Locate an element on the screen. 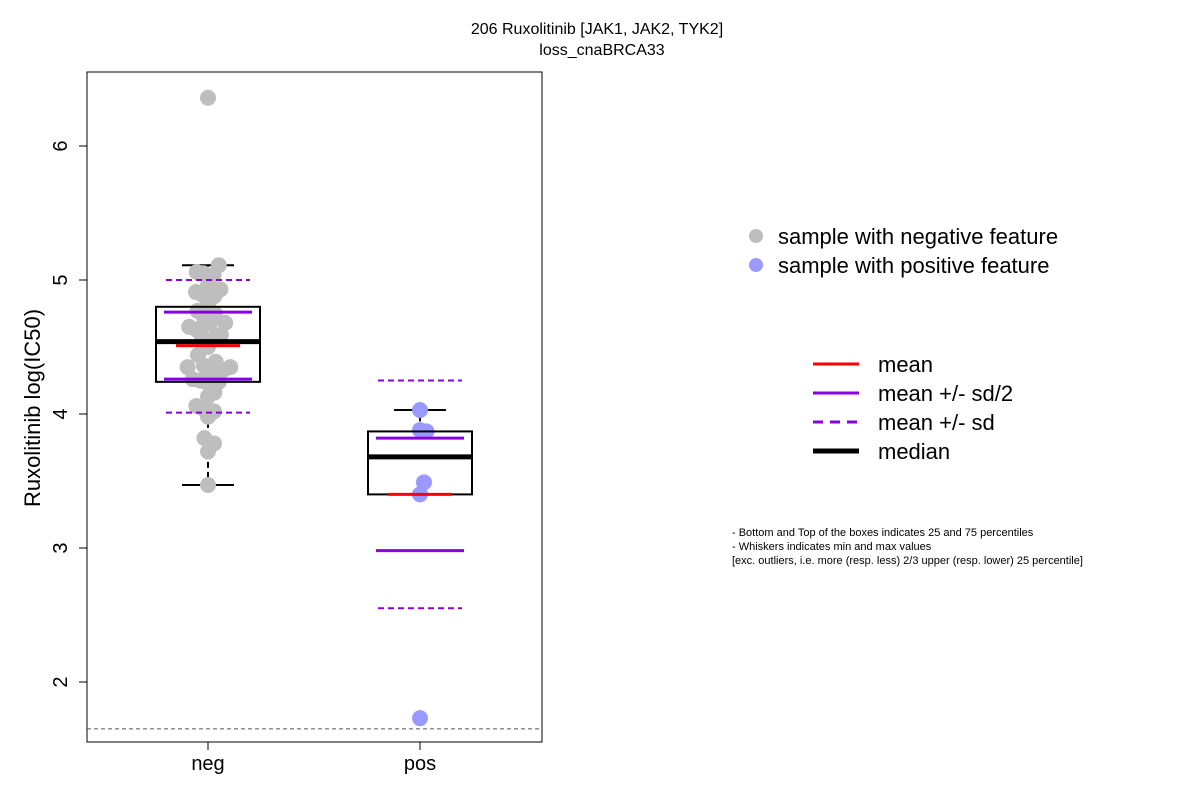 This screenshot has height=800, width=1200. y-tick-label-4: 4 is located at coordinates (61, 413).